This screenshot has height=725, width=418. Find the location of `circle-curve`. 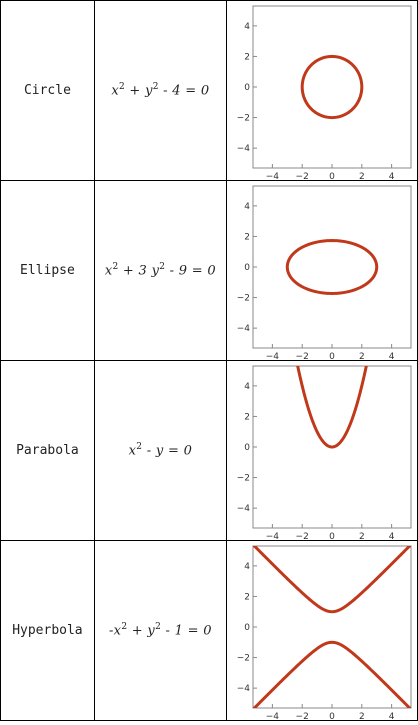

circle-curve is located at coordinates (332, 87).